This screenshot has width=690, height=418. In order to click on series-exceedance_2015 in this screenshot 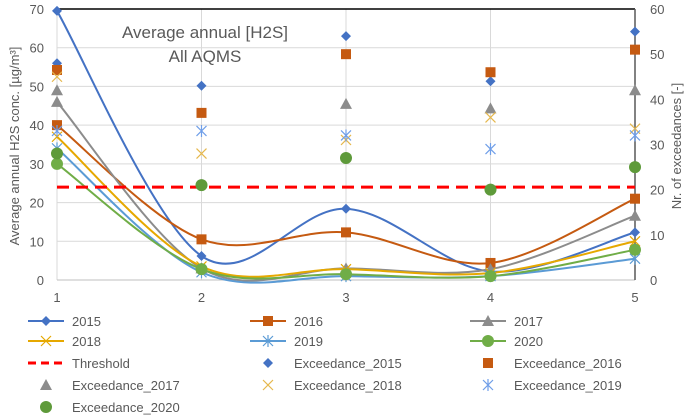, I will do `click(346, 58)`.